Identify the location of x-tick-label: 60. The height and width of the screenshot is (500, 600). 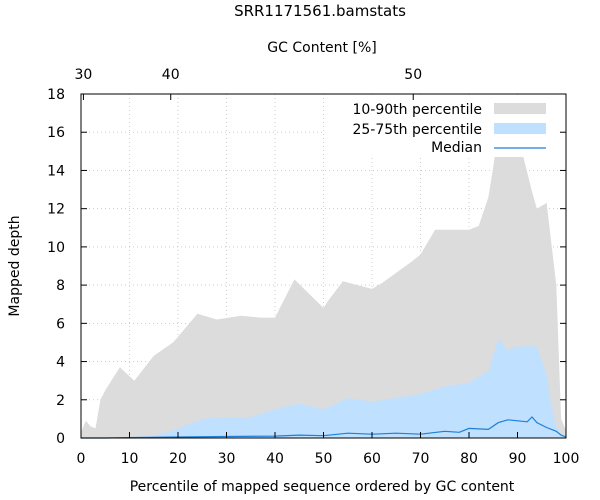
(372, 459).